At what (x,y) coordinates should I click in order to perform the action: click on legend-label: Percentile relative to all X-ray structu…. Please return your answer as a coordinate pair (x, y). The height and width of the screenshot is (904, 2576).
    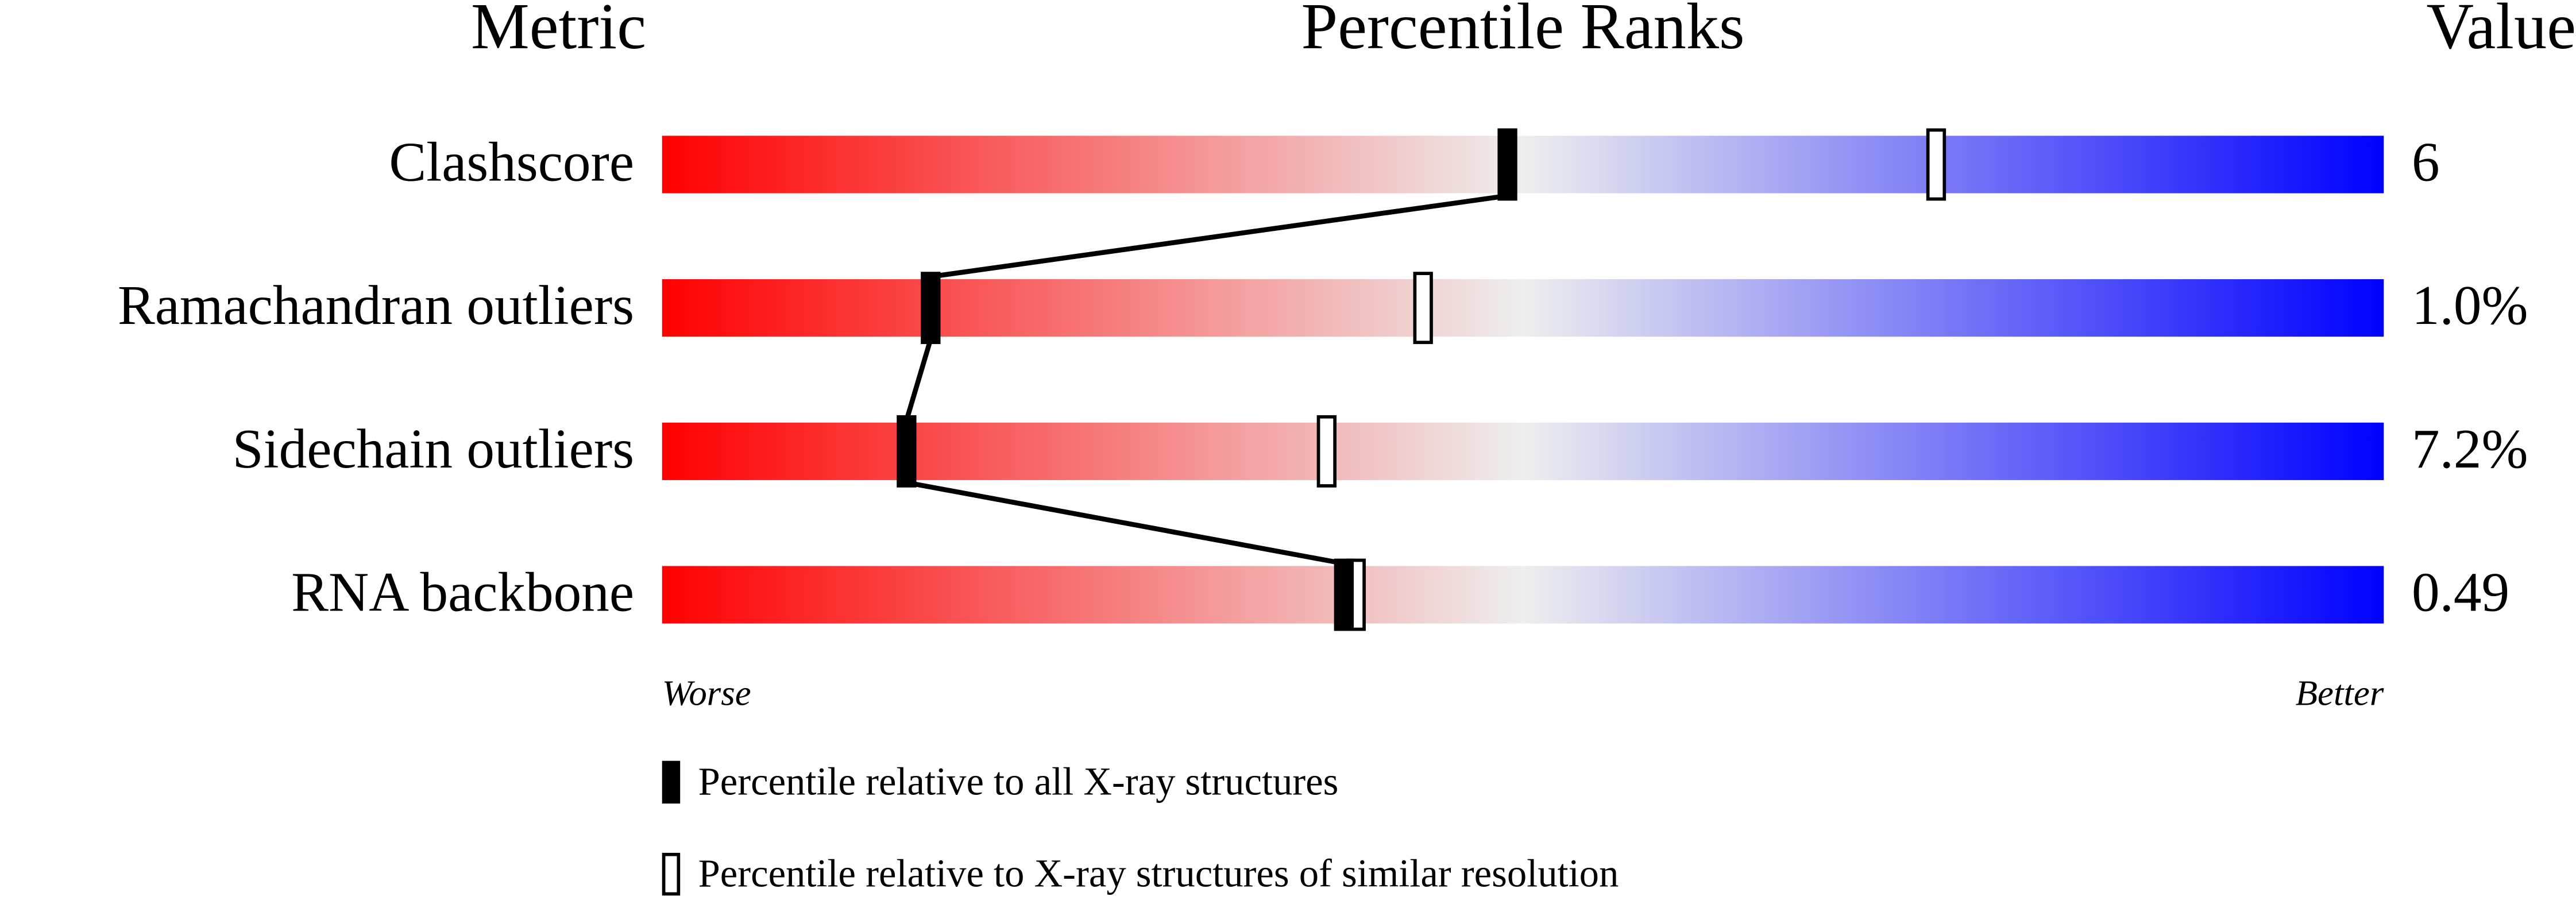
    Looking at the image, I should click on (1018, 781).